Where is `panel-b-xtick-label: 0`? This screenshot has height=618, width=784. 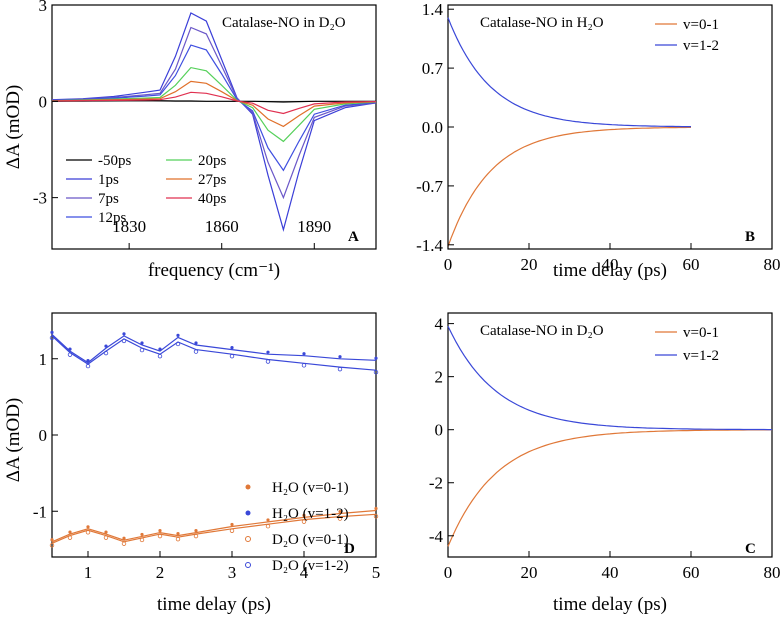
panel-b-xtick-label: 0 is located at coordinates (448, 264).